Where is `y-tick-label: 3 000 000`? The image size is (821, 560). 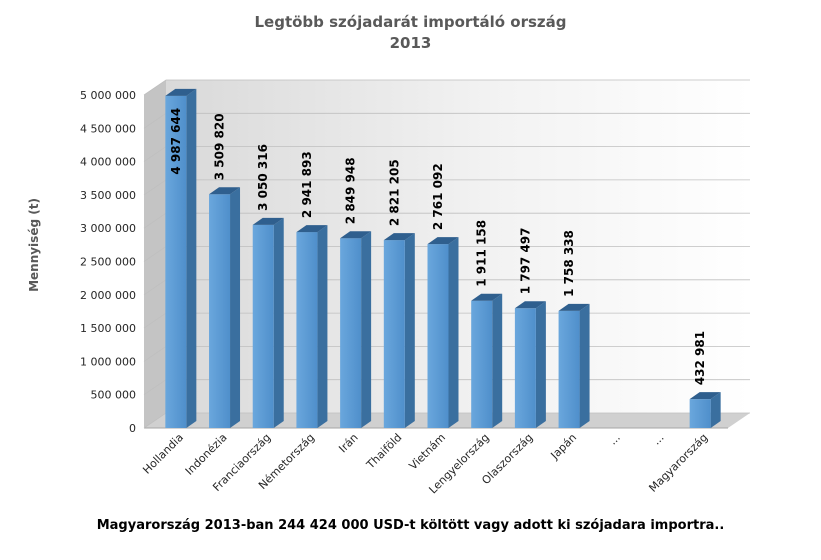
y-tick-label: 3 000 000 is located at coordinates (108, 228).